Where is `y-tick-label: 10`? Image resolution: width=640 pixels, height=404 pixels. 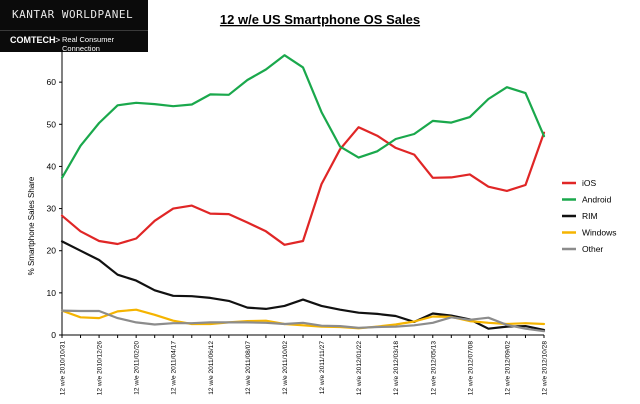 y-tick-label: 10 is located at coordinates (52, 293).